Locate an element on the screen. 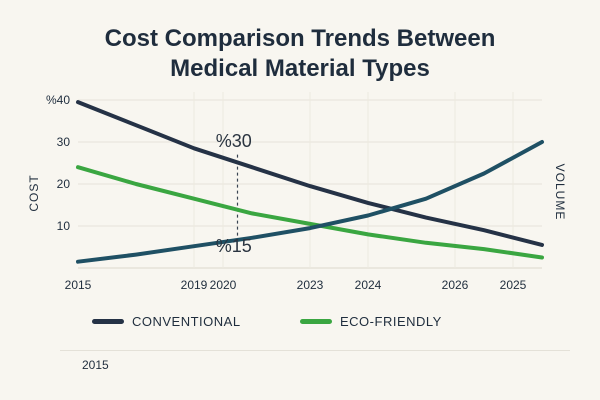 The height and width of the screenshot is (400, 600). x-tick-label-4: 2024 is located at coordinates (368, 285).